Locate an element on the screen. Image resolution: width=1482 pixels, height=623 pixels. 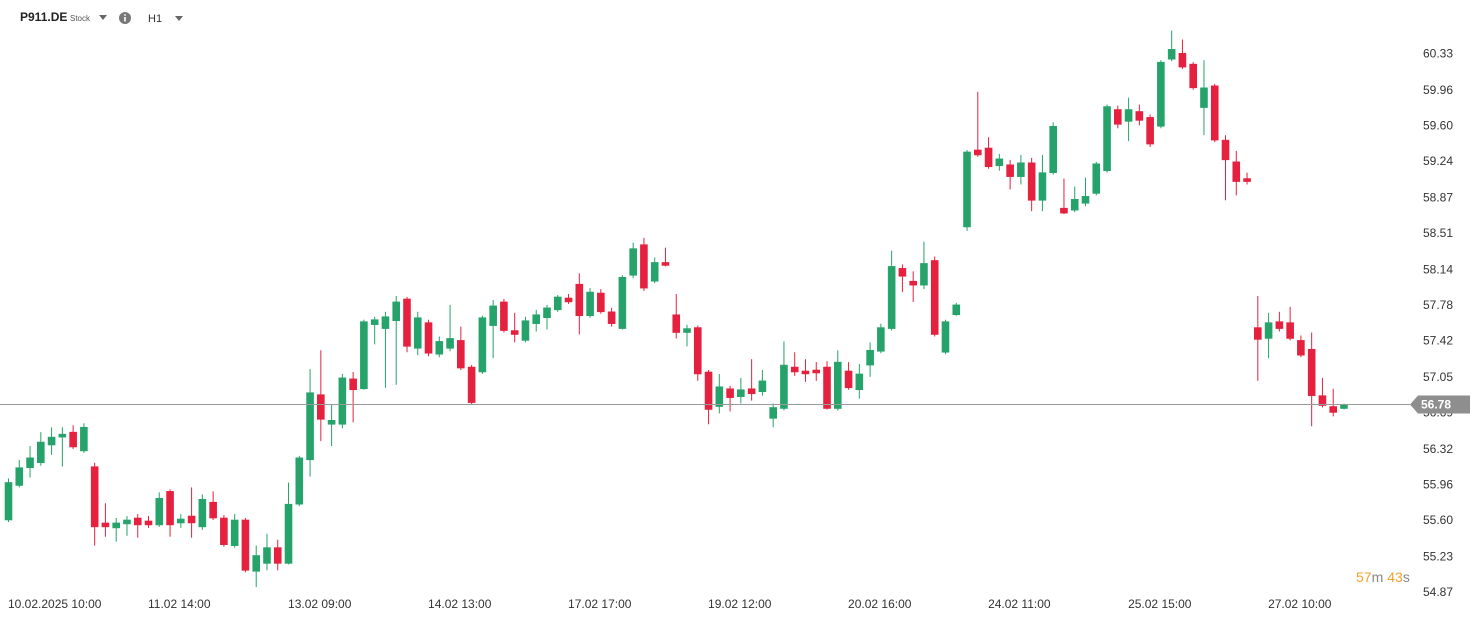
y-tick-label: 55.96 is located at coordinates (1438, 485).